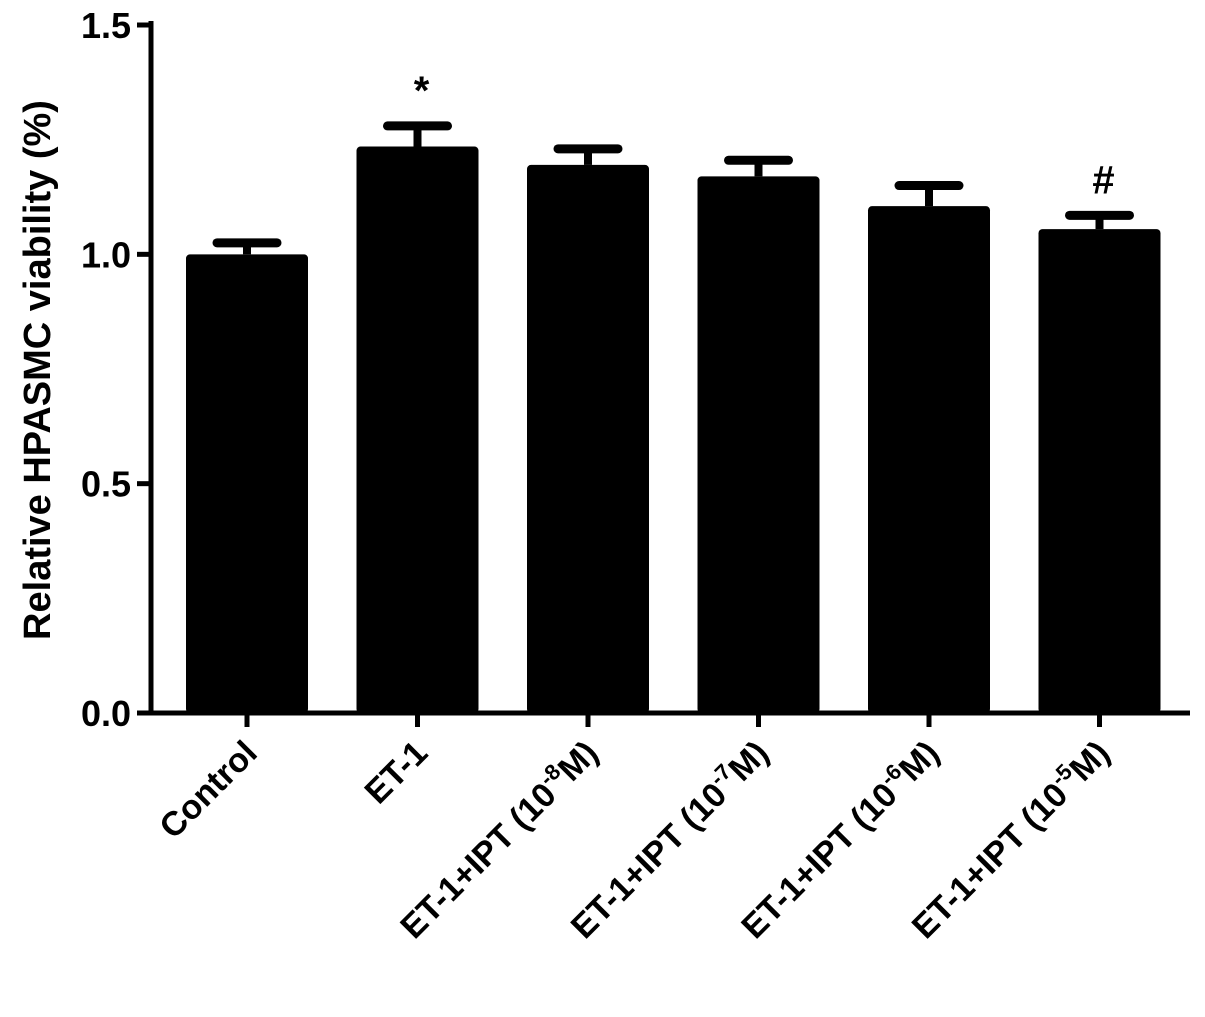 Image resolution: width=1205 pixels, height=1017 pixels. What do you see at coordinates (117, 369) in the screenshot?
I see `y-axis: 0.0 0.5 1.0 1.5` at bounding box center [117, 369].